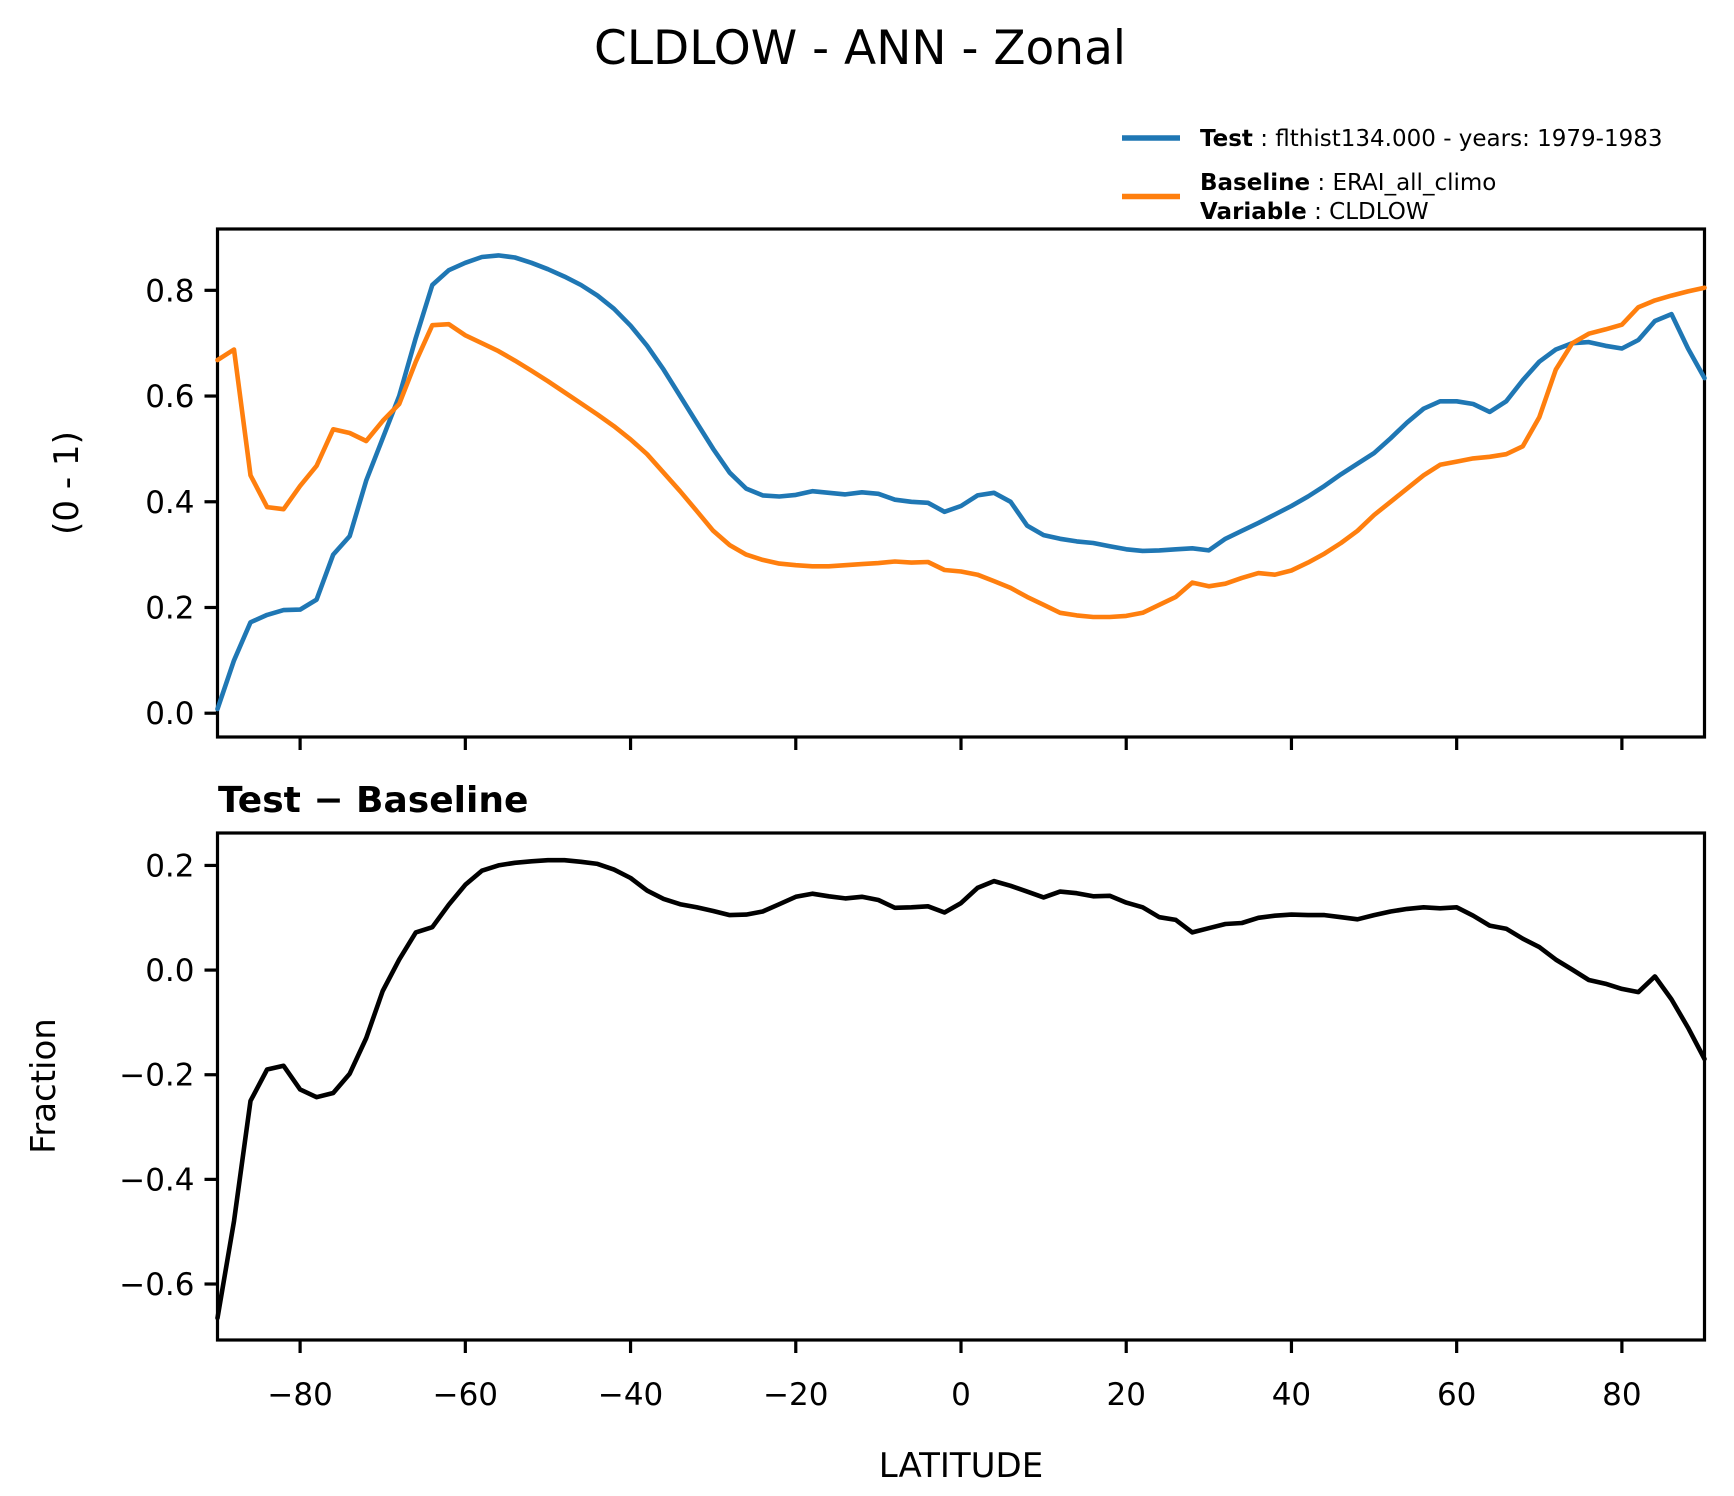  Describe the element at coordinates (860, 48) in the screenshot. I see `figure-title: CLDLOW - ANN - Zonal` at that location.